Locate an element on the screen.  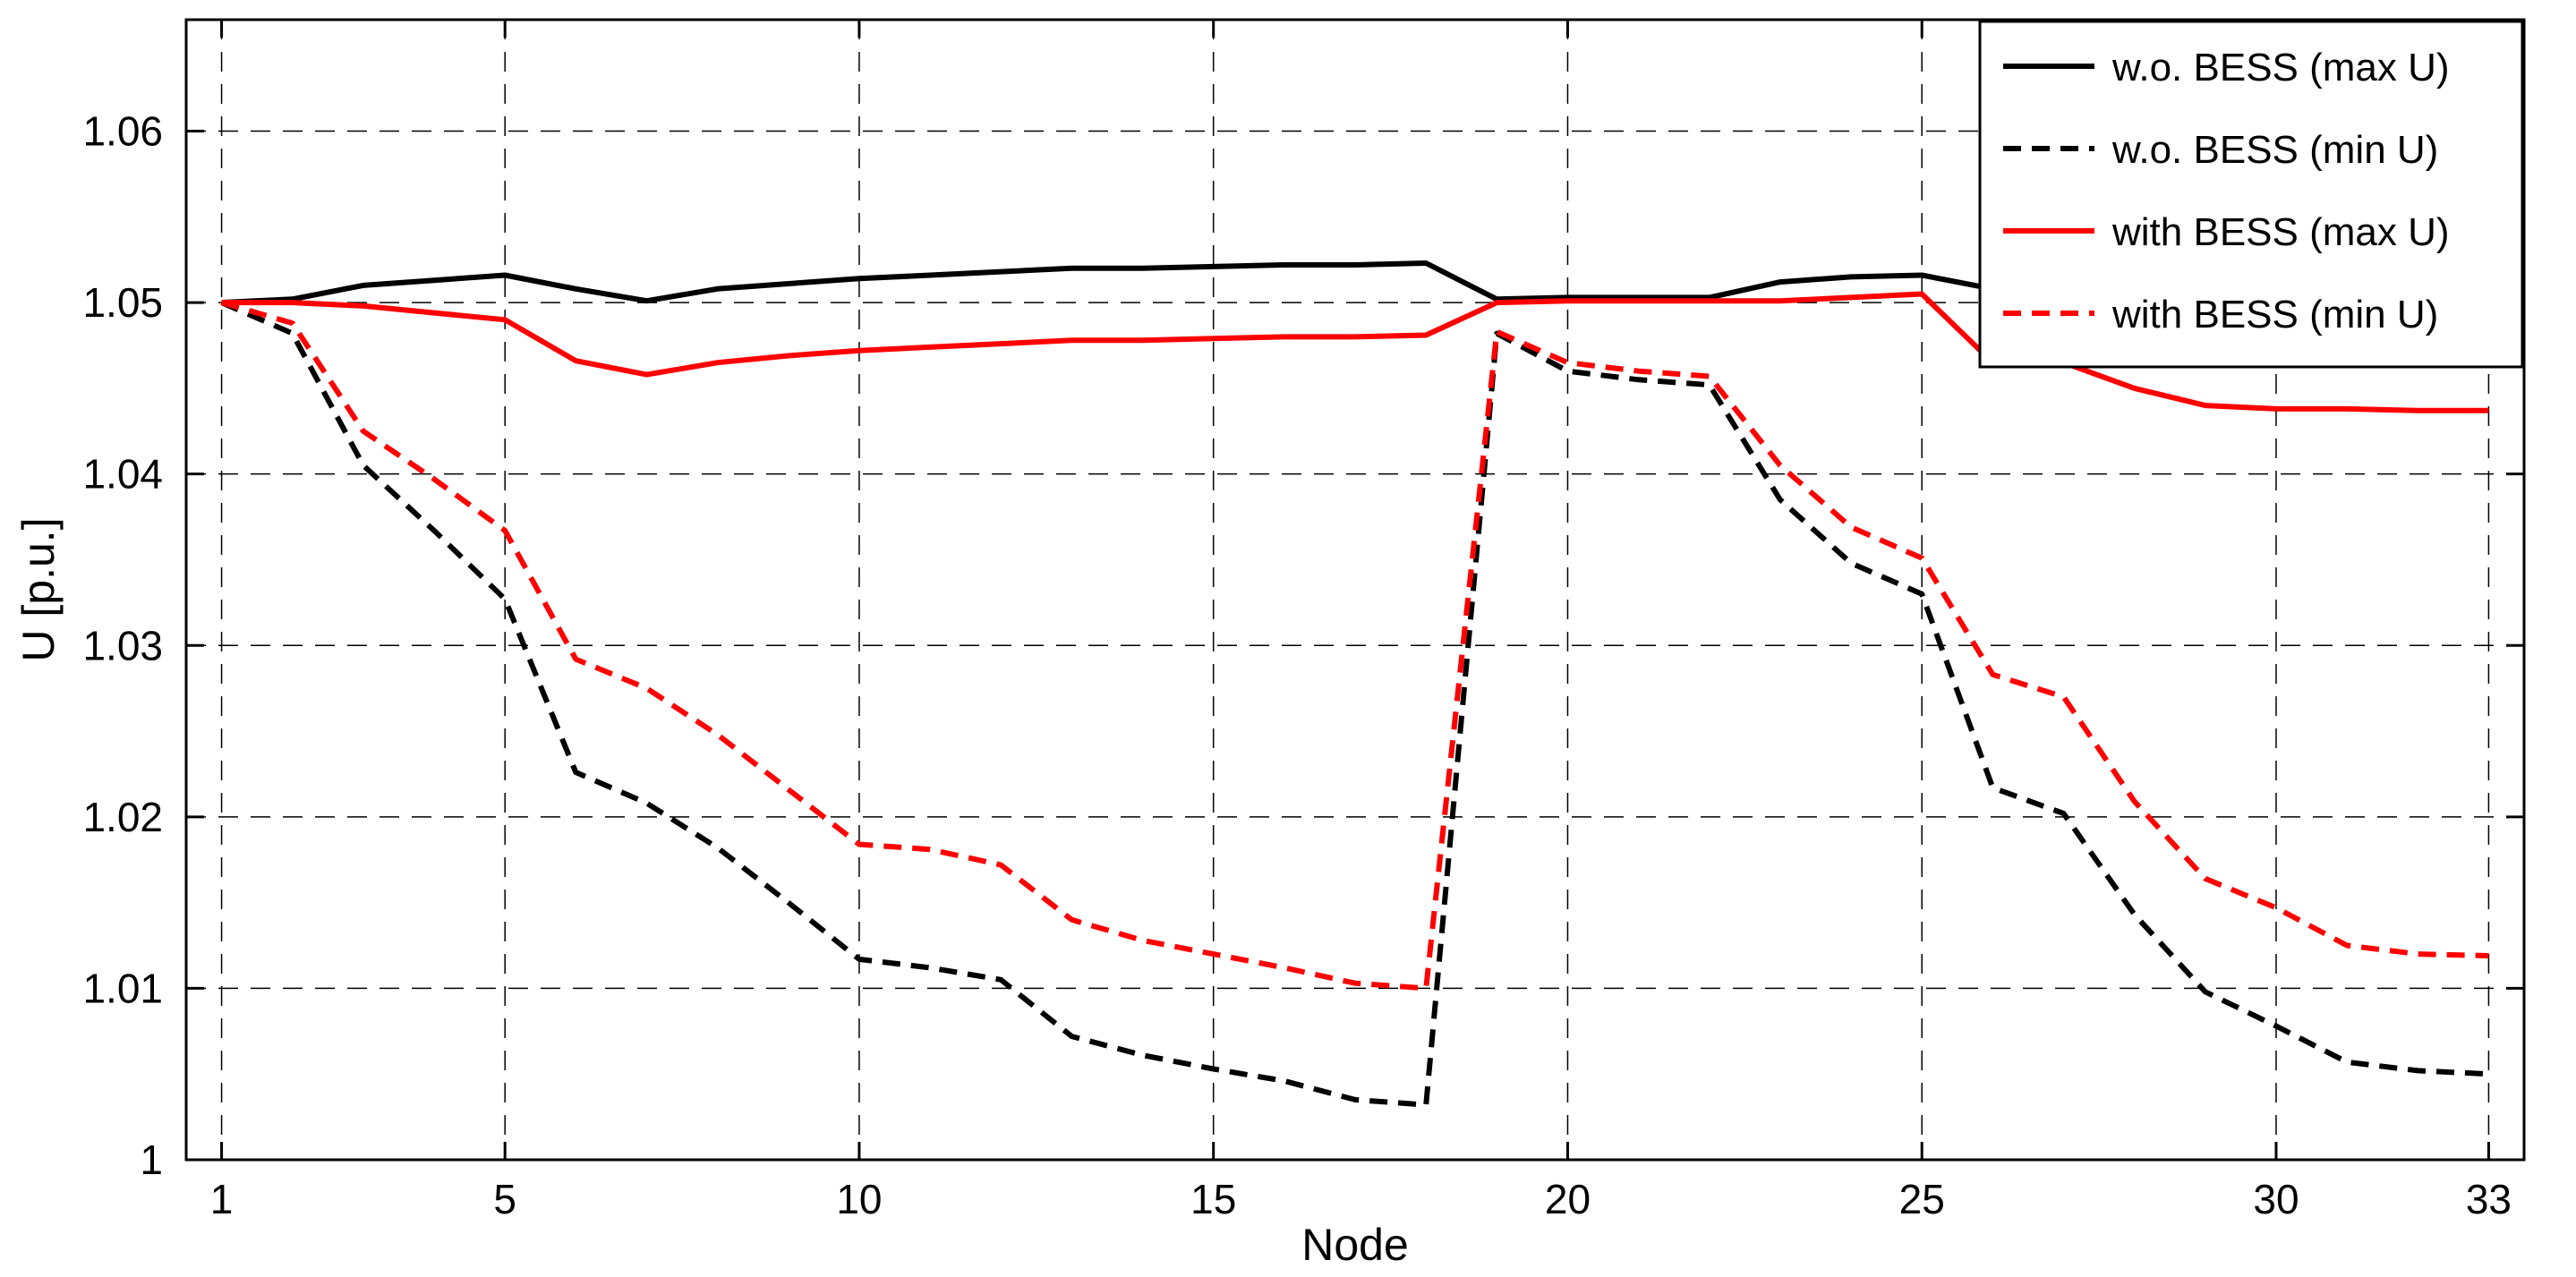
legend-label-4: with BESS (min U) is located at coordinates (2274, 314).